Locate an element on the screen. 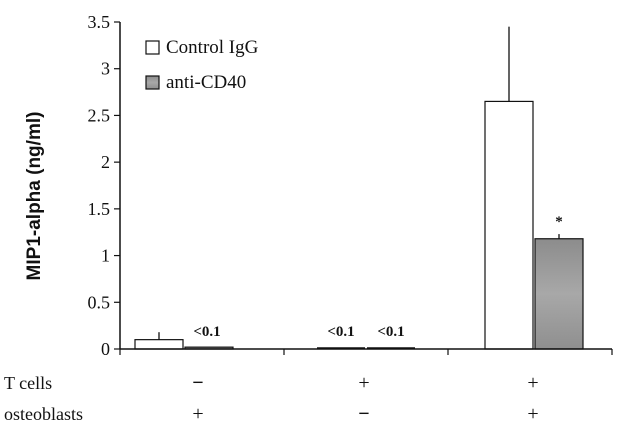  y-tick-label: 0 is located at coordinates (105, 349).